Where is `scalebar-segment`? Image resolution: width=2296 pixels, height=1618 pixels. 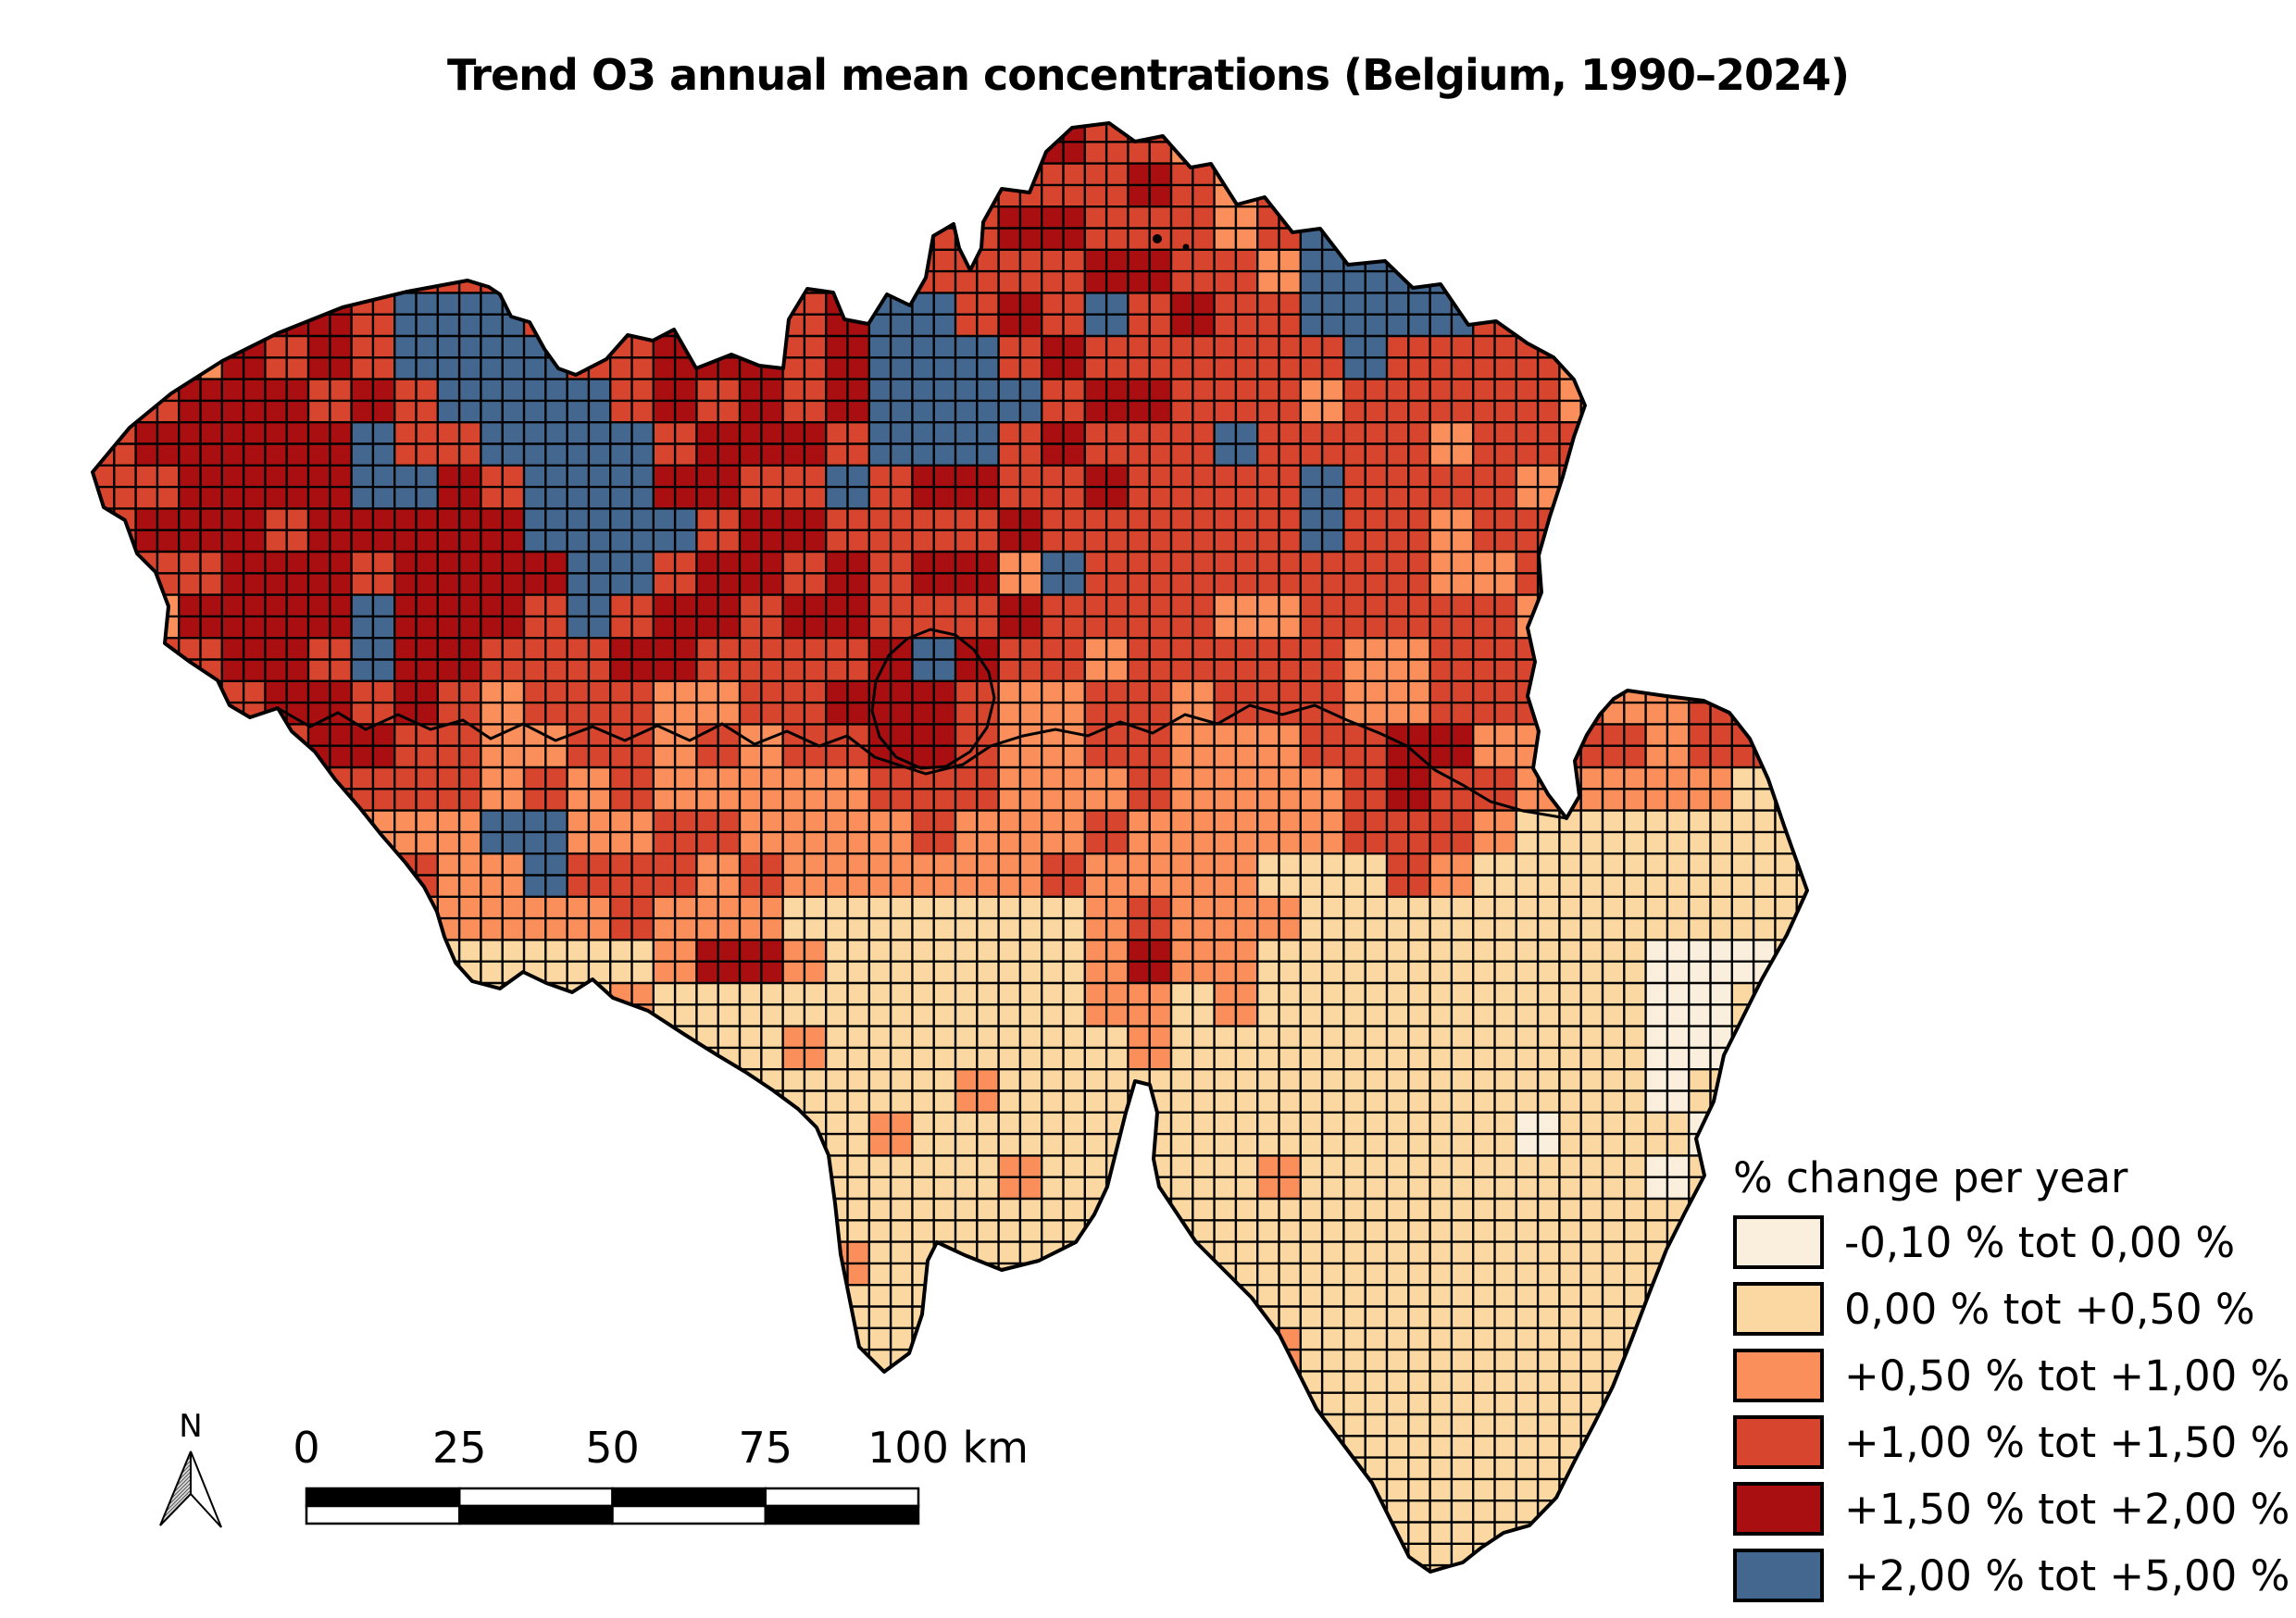 scalebar-segment is located at coordinates (689, 1497).